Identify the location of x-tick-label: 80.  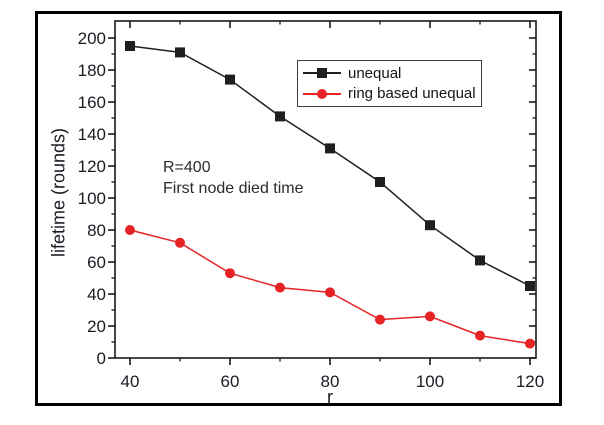
(330, 381).